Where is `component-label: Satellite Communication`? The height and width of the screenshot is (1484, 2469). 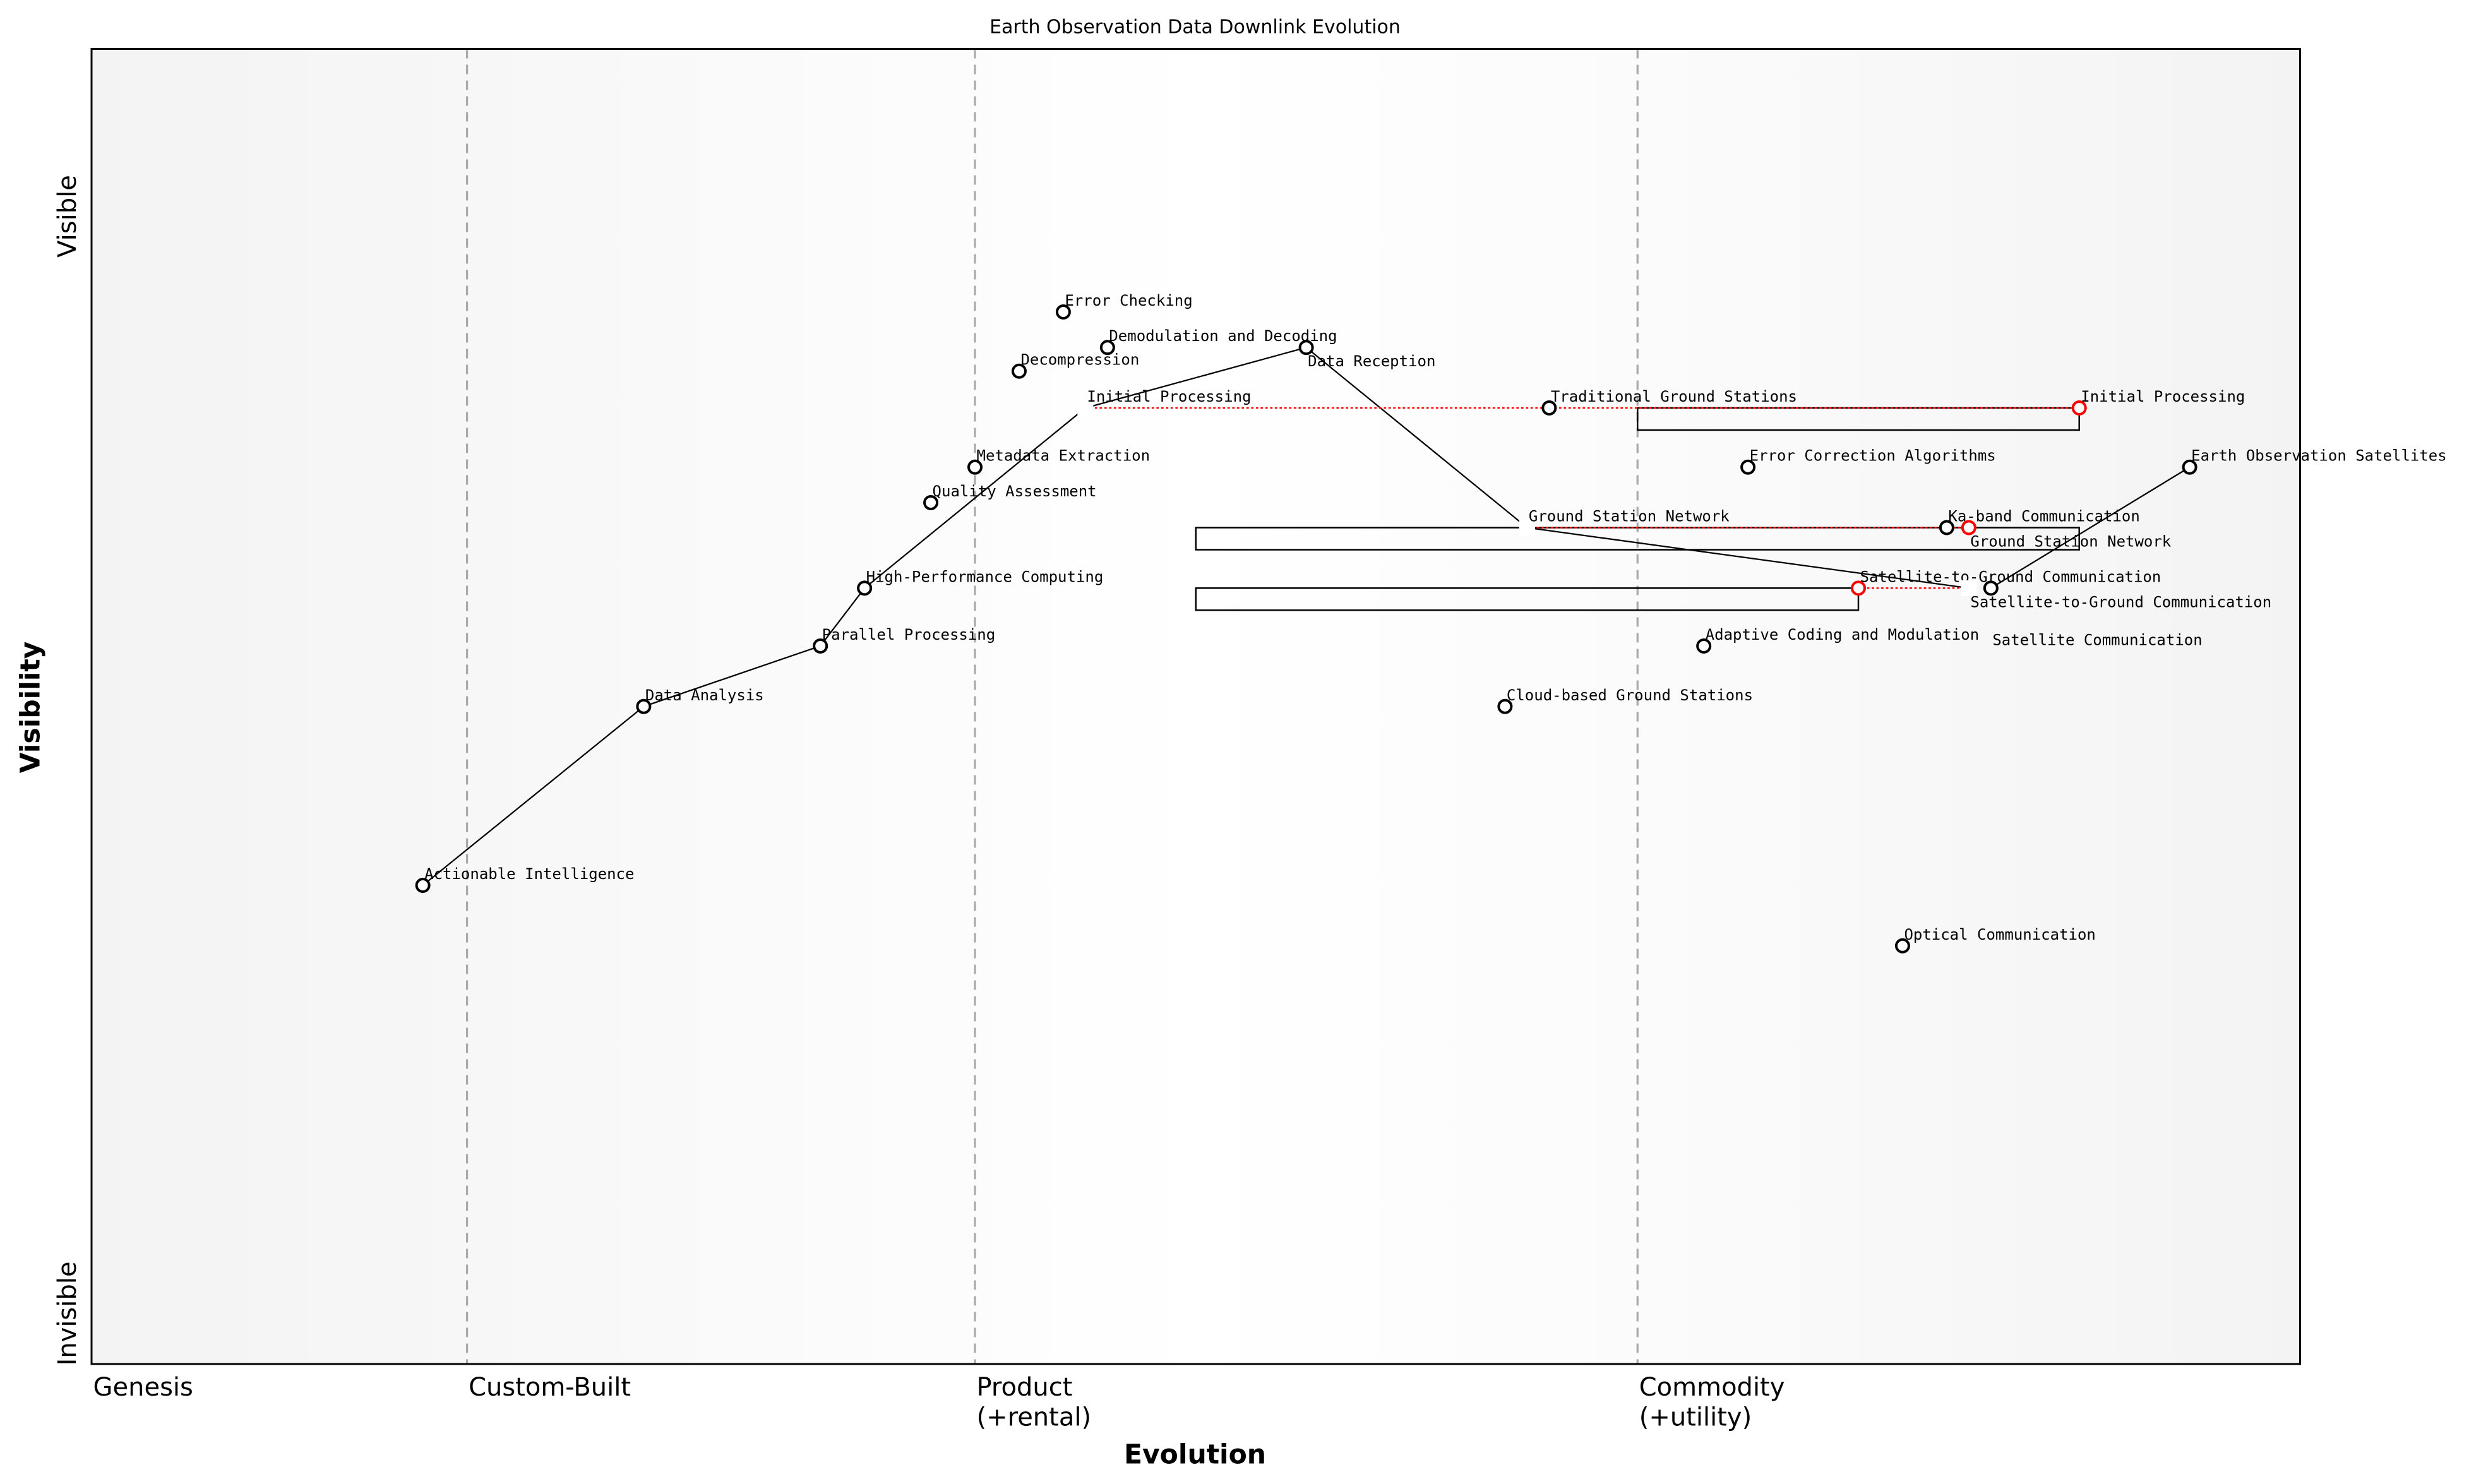
component-label: Satellite Communication is located at coordinates (2097, 640).